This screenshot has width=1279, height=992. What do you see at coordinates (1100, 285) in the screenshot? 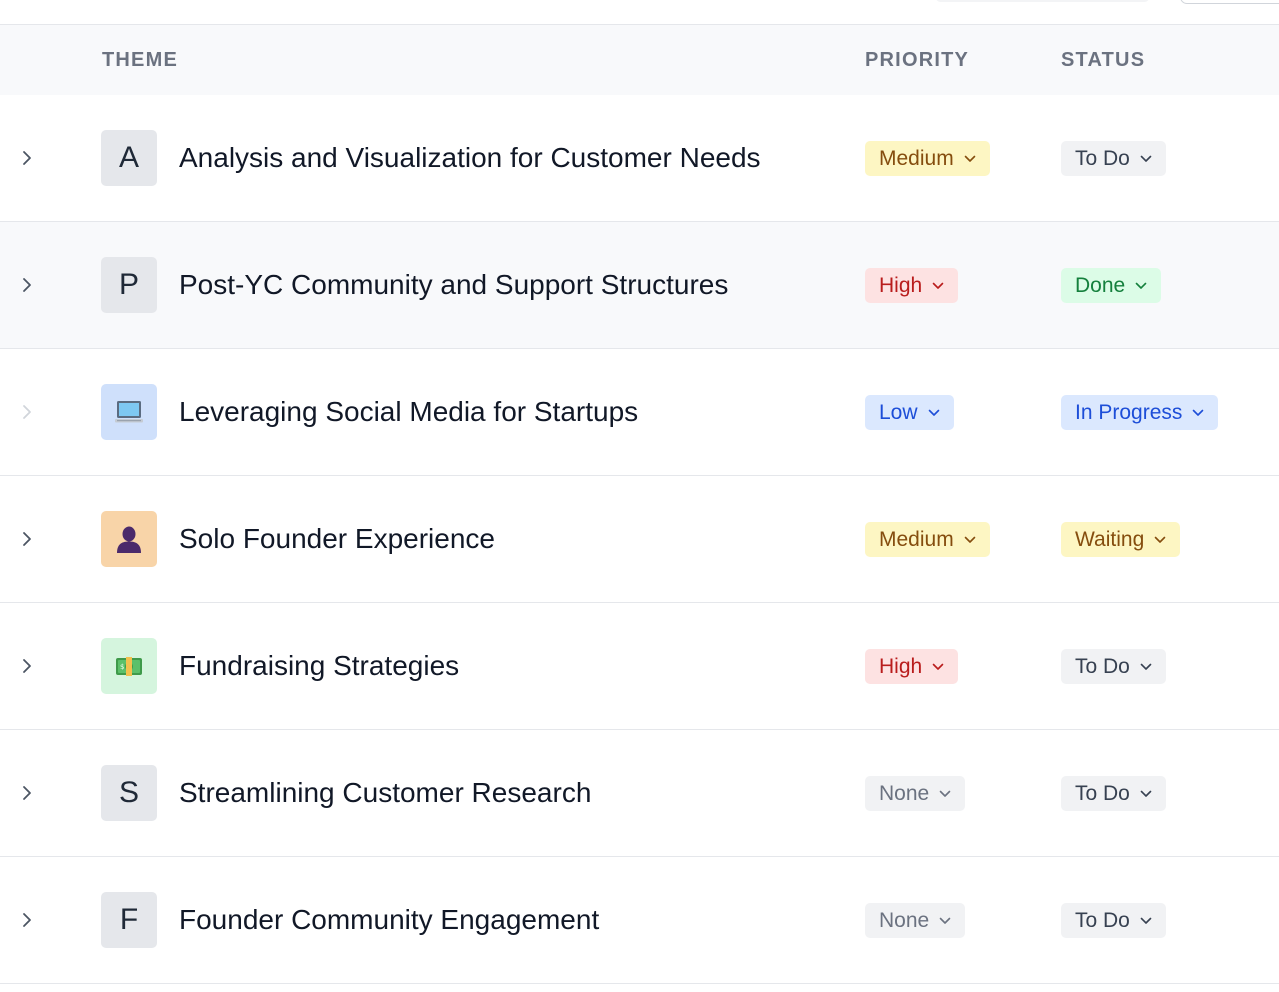
I see `status-value: Done` at bounding box center [1100, 285].